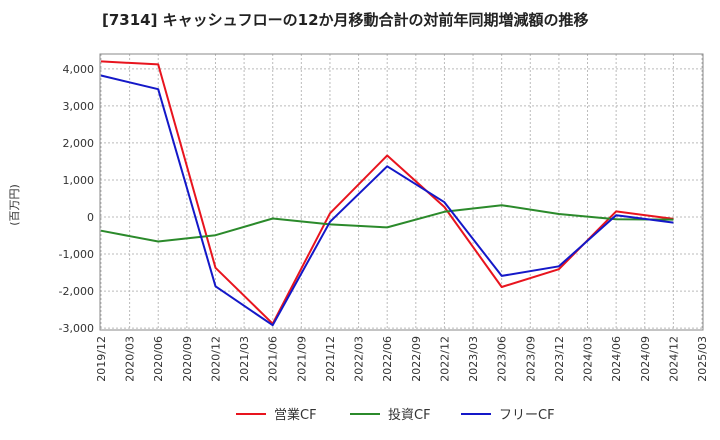  I want to click on x-tick-label: 2021/03, so click(244, 359).